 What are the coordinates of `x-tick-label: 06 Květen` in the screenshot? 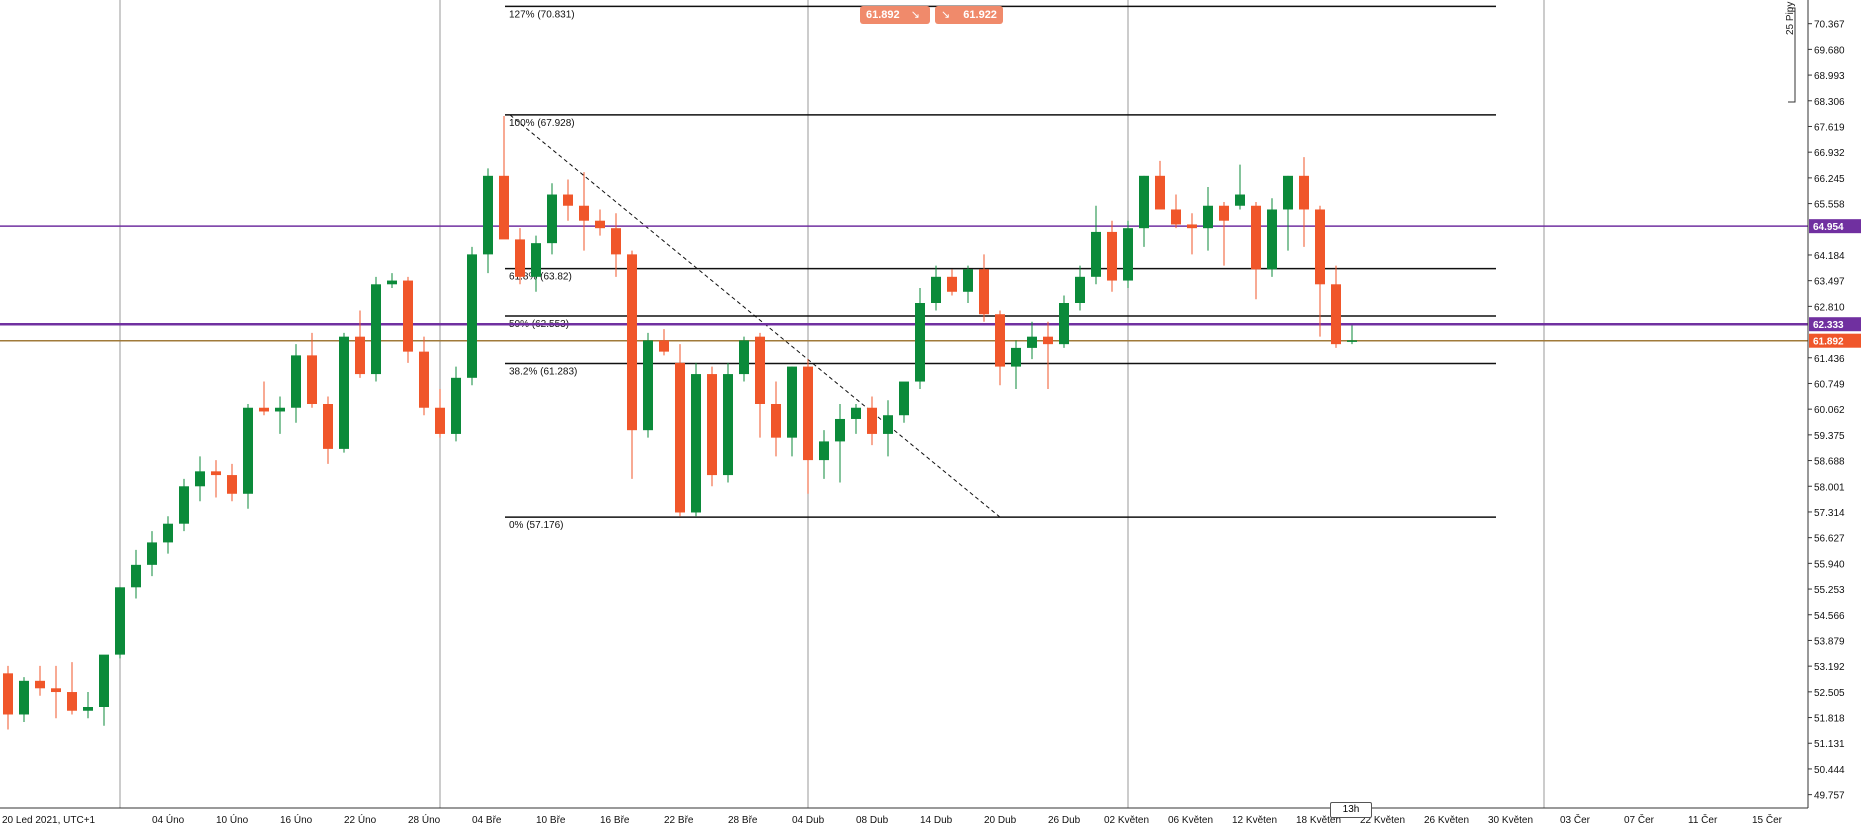 It's located at (1190, 820).